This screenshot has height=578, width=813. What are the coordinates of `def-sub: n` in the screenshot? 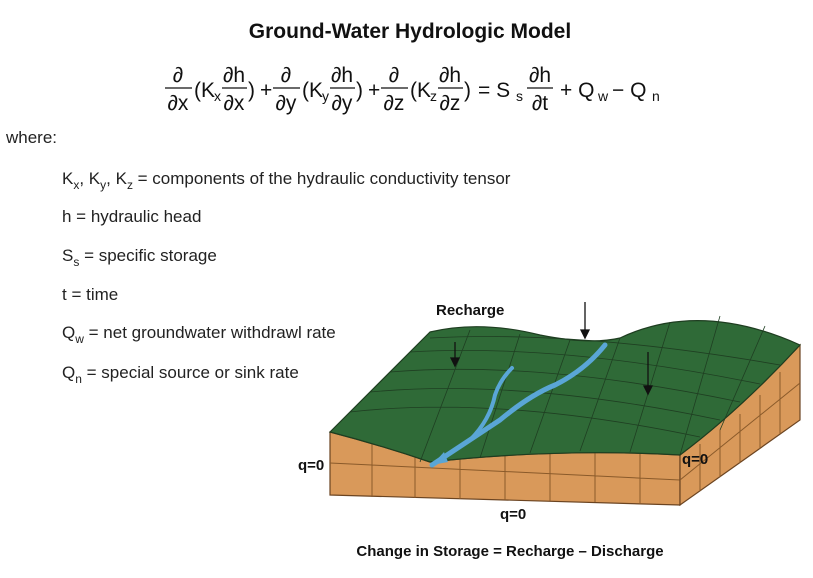 It's located at (78, 379).